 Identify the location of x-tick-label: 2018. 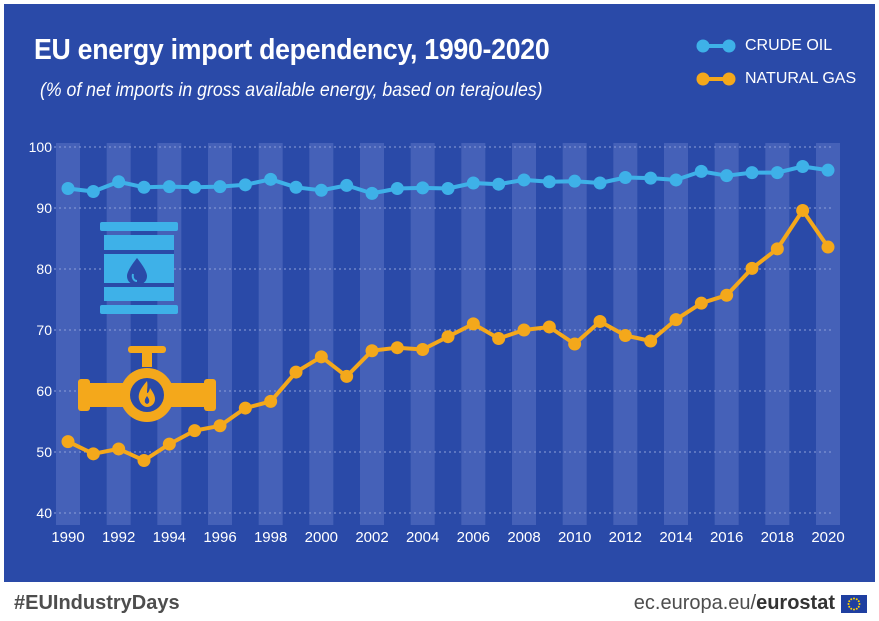
(777, 537).